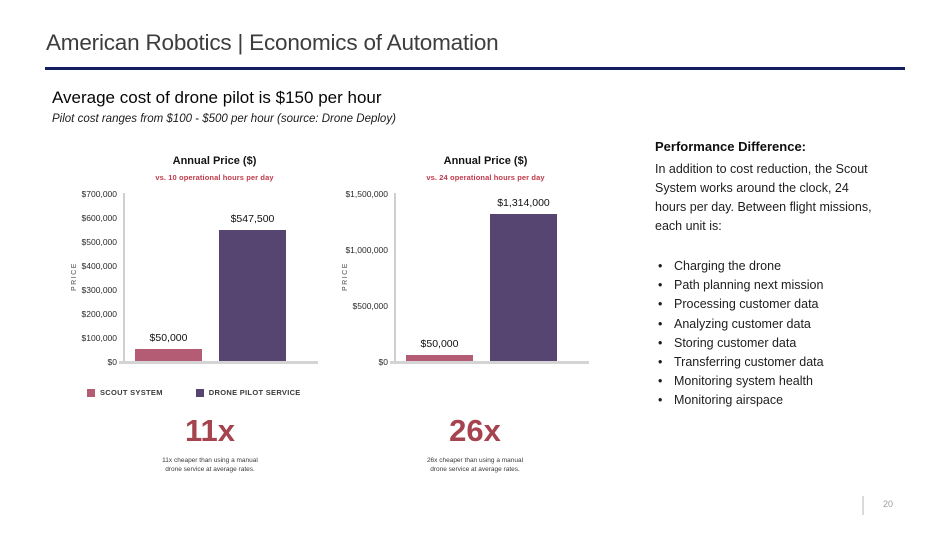  What do you see at coordinates (131, 392) in the screenshot?
I see `legend-label: SCOUT SYSTEM` at bounding box center [131, 392].